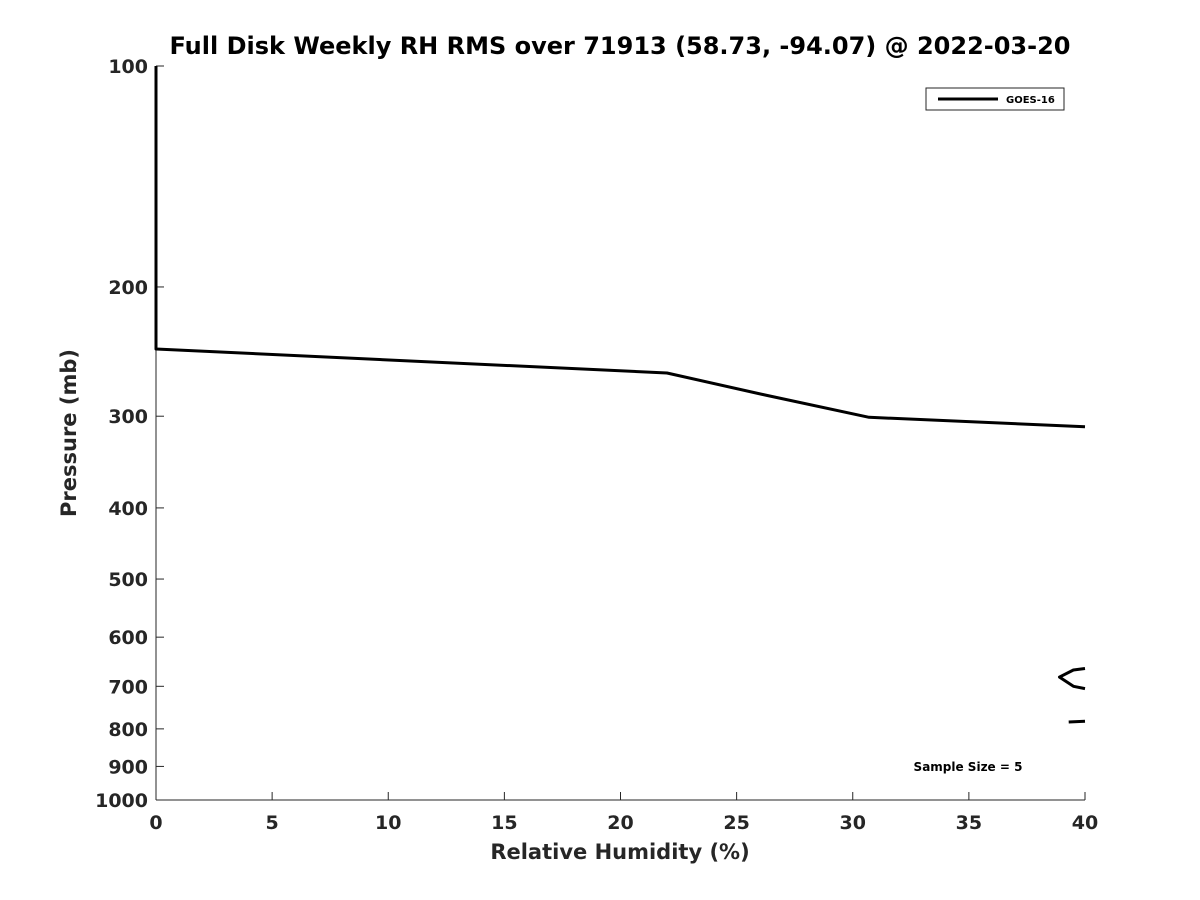 This screenshot has width=1200, height=900. What do you see at coordinates (504, 823) in the screenshot?
I see `x-tick-label: 15` at bounding box center [504, 823].